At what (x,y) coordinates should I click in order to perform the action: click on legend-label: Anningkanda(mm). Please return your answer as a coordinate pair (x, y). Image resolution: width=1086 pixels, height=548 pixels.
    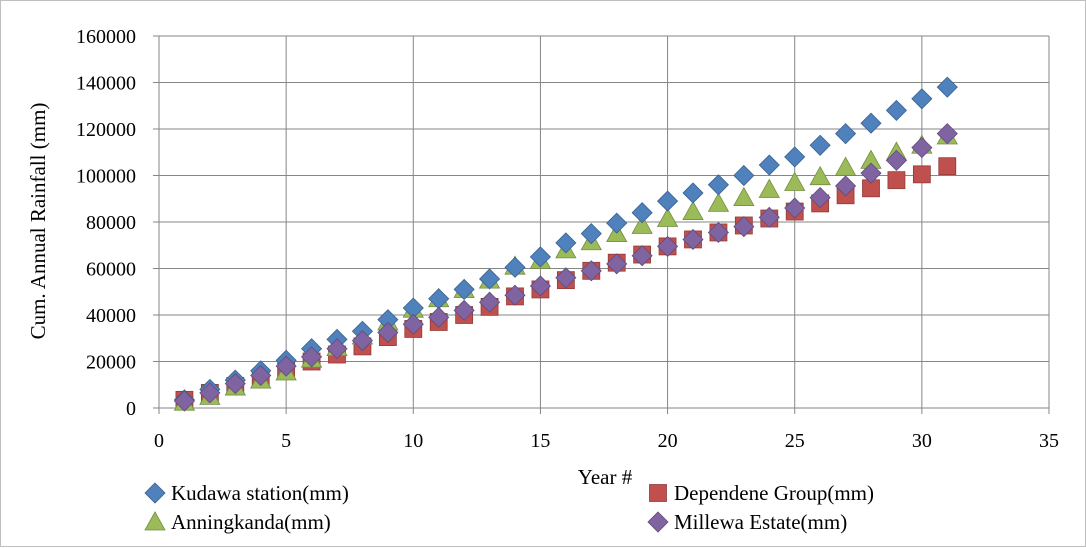
    Looking at the image, I should click on (251, 522).